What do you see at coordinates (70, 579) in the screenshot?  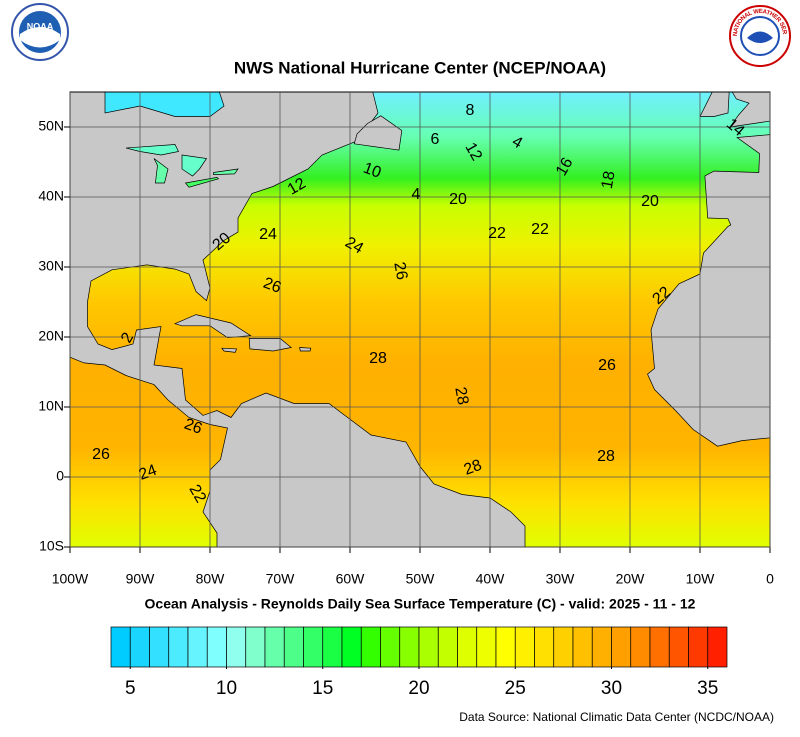 I see `x-tick-label: 100W` at bounding box center [70, 579].